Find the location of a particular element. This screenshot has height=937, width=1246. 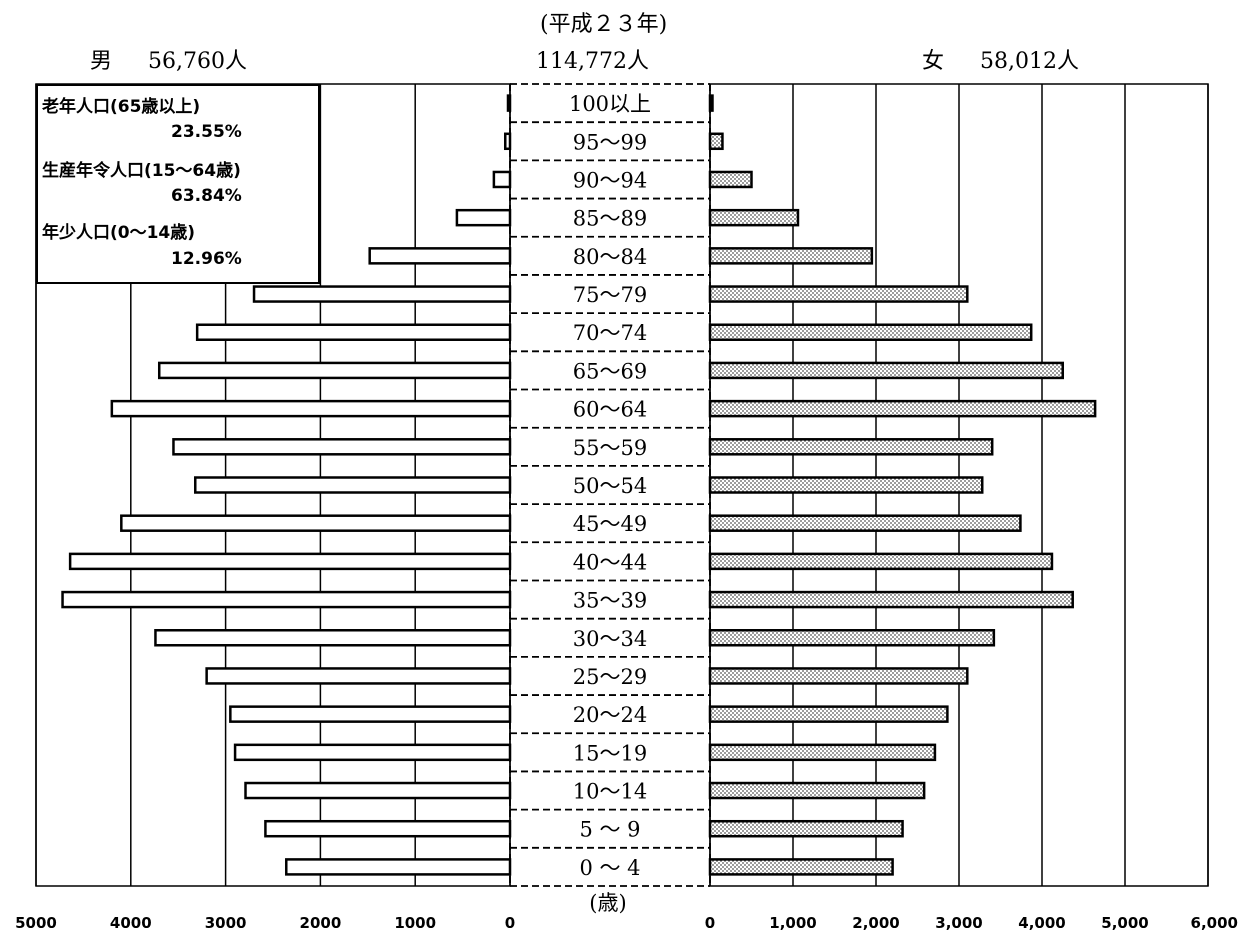

male-tick-label: 0 is located at coordinates (510, 923).